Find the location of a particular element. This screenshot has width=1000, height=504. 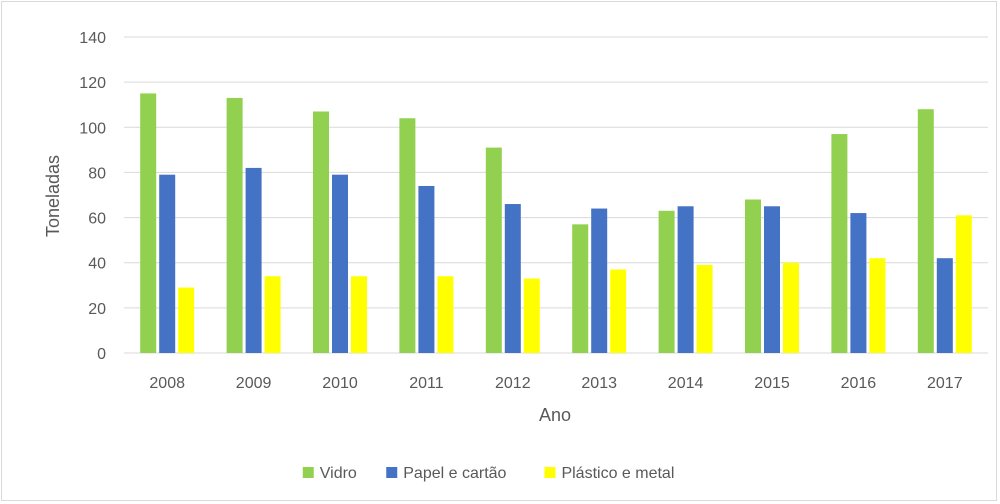

y-tick-label: 20 is located at coordinates (97, 309).